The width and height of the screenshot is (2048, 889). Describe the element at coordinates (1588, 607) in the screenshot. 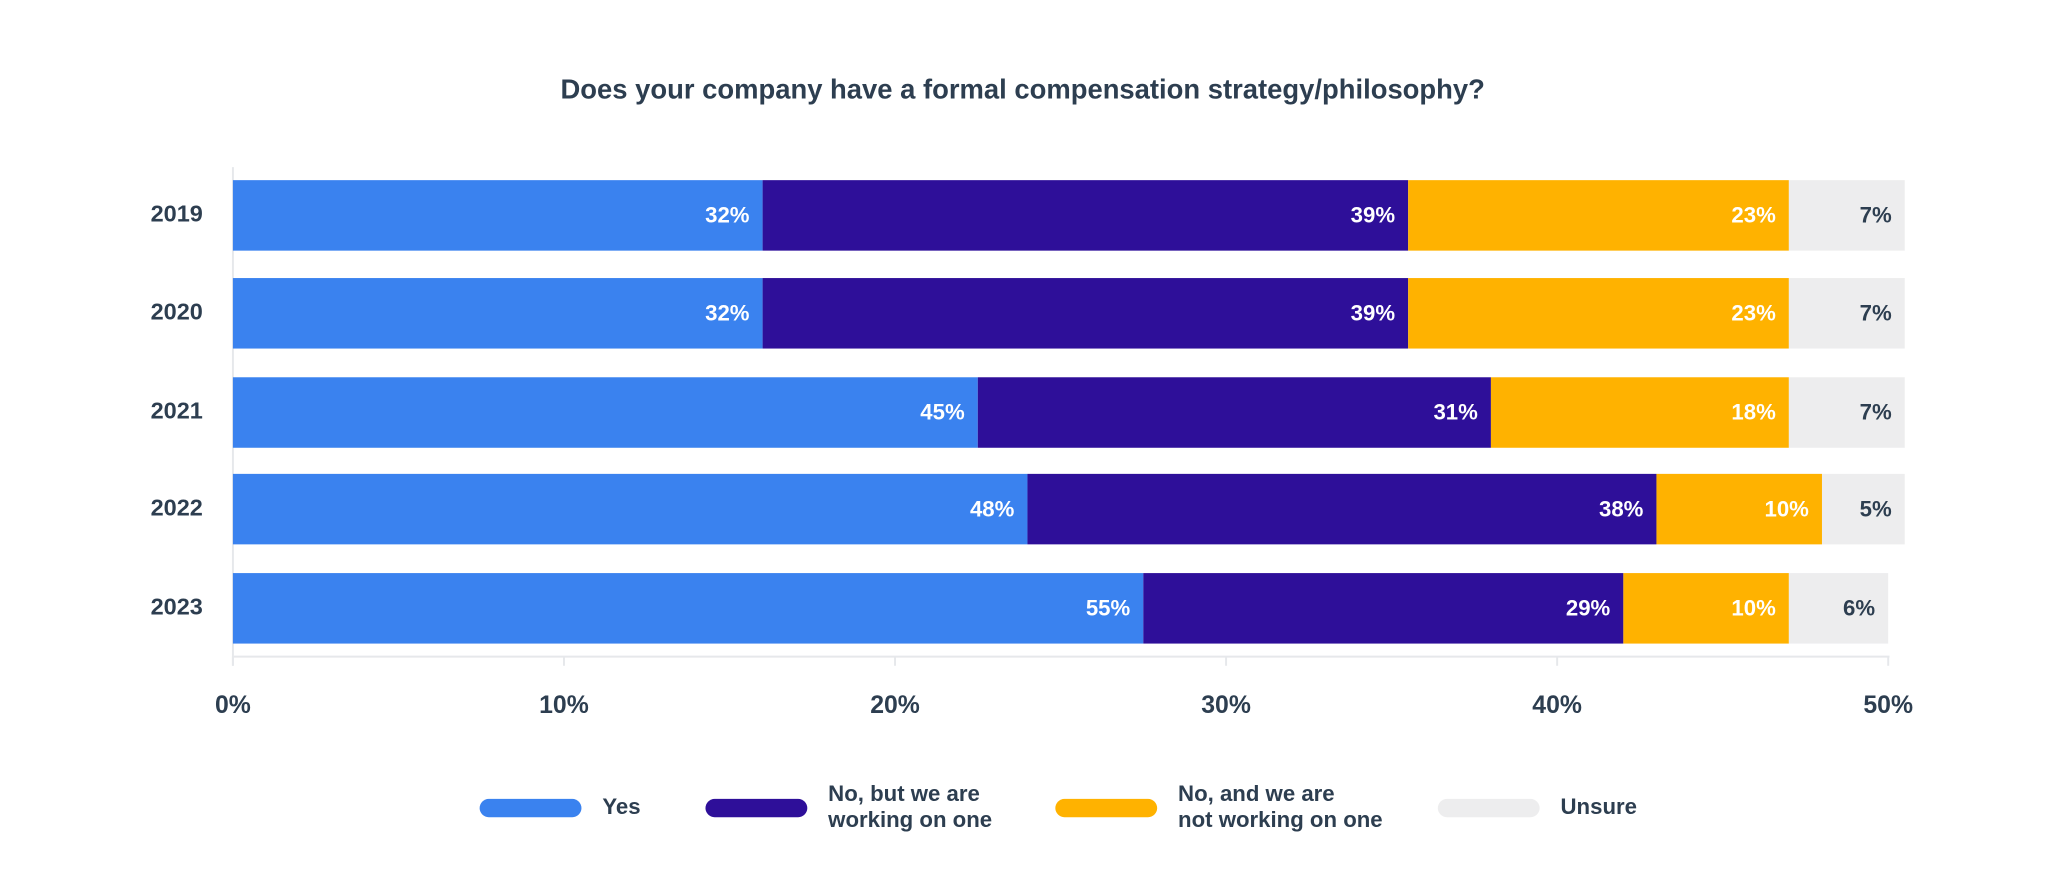

I see `value-label: 29%` at that location.